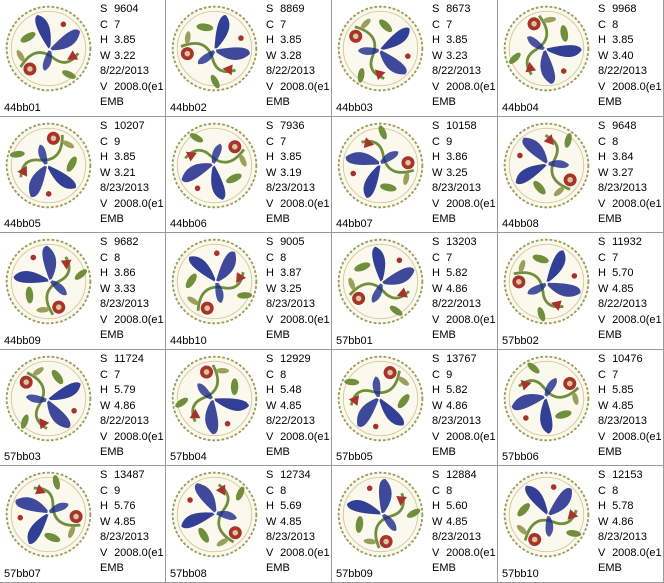 Image resolution: width=664 pixels, height=583 pixels. What do you see at coordinates (354, 574) in the screenshot?
I see `design-name: 57bb09` at bounding box center [354, 574].